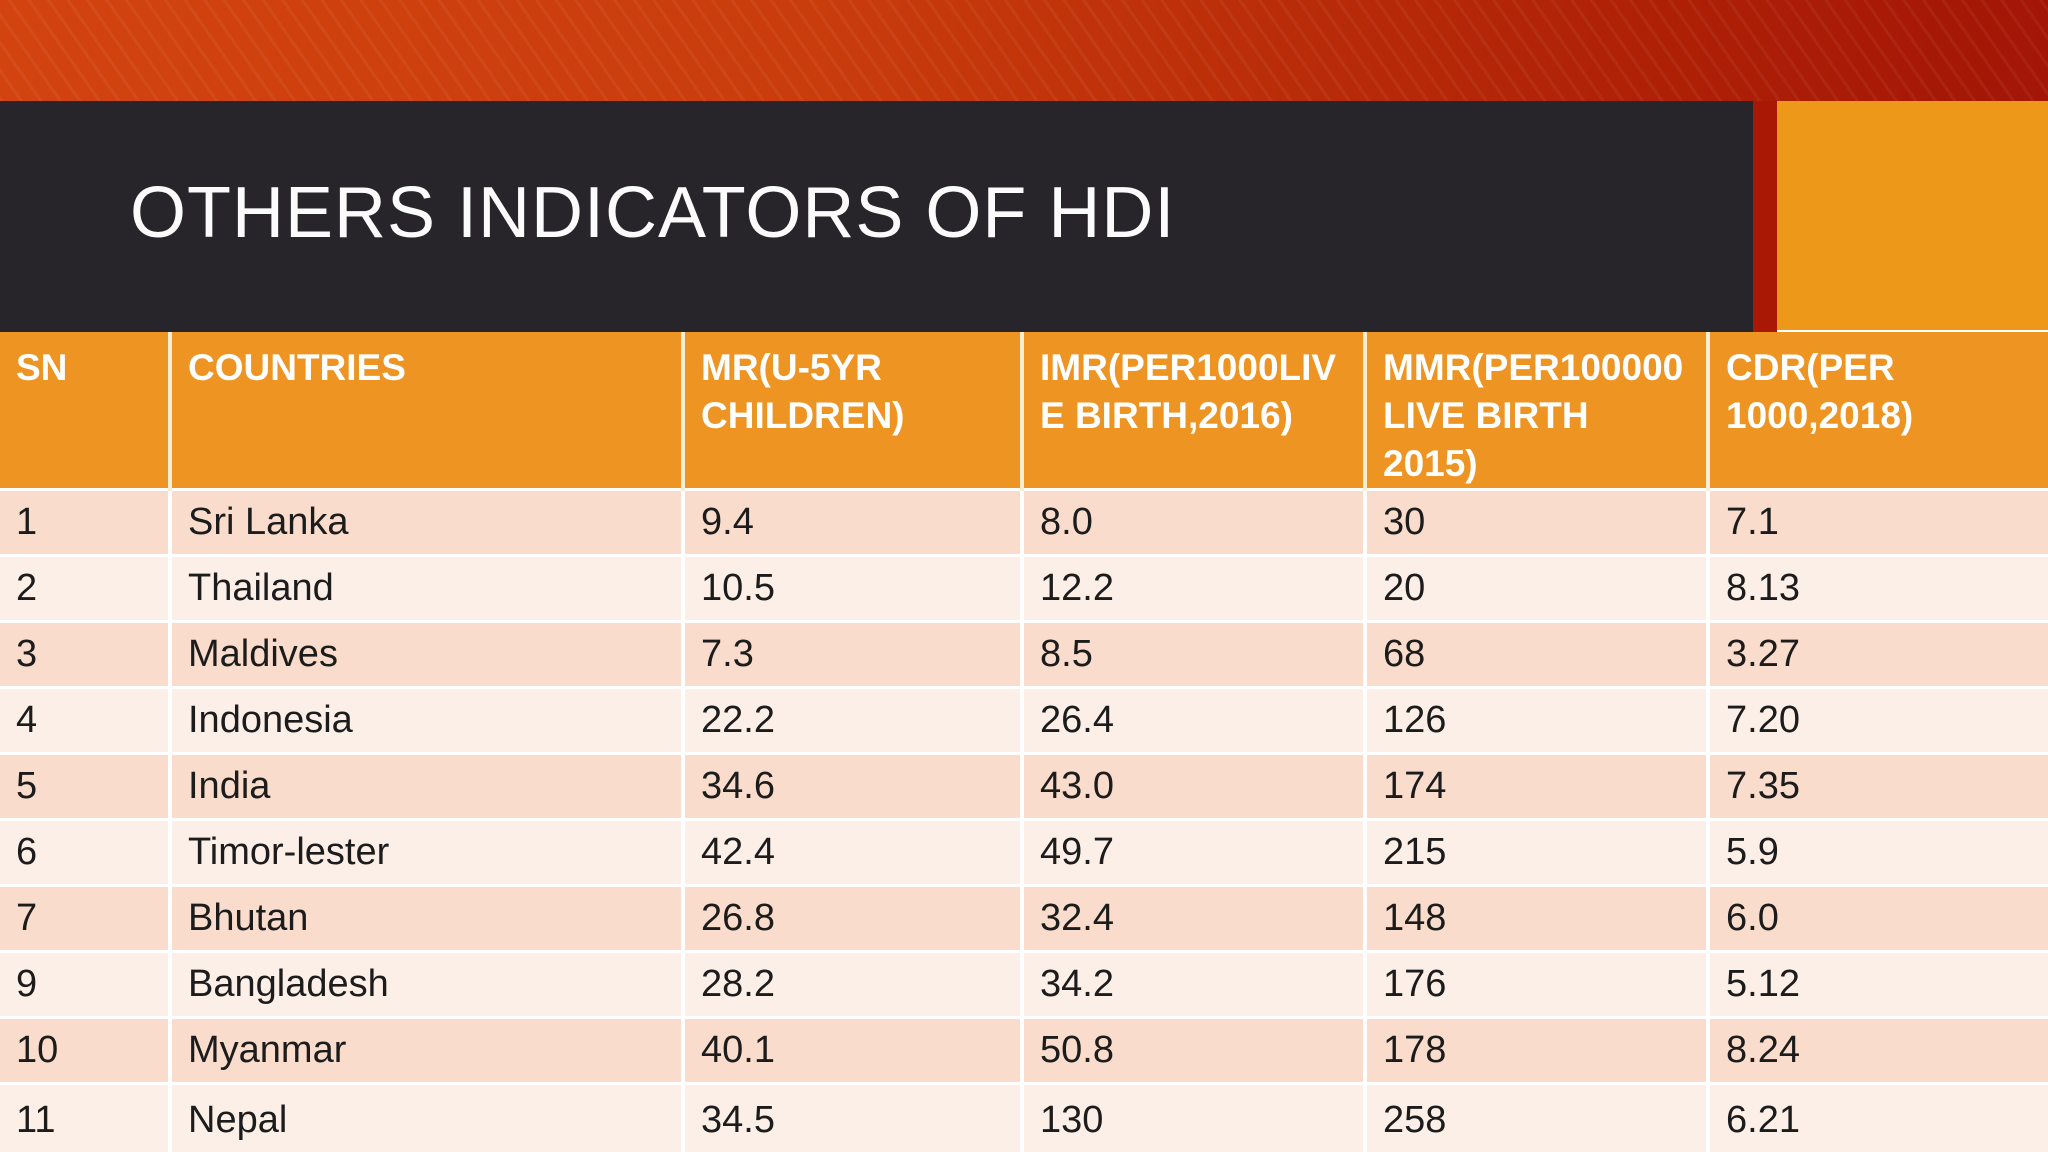  What do you see at coordinates (1537, 1117) in the screenshot?
I see `table-cell-mmr: 258` at bounding box center [1537, 1117].